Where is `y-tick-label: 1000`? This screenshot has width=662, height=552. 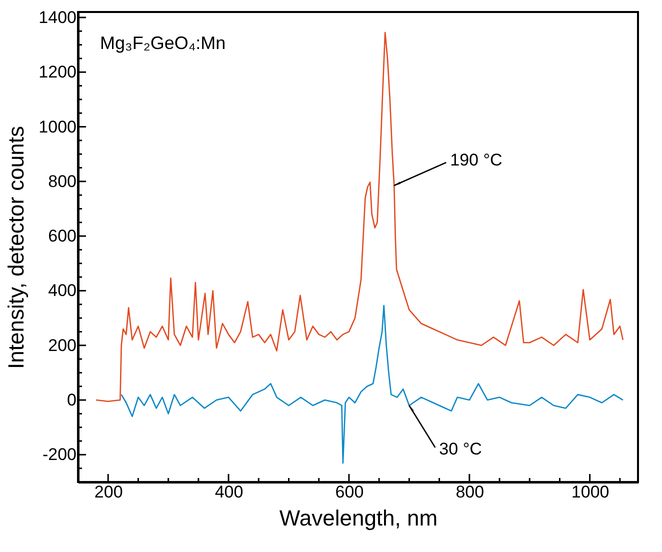 y-tick-label: 1000 is located at coordinates (57, 126).